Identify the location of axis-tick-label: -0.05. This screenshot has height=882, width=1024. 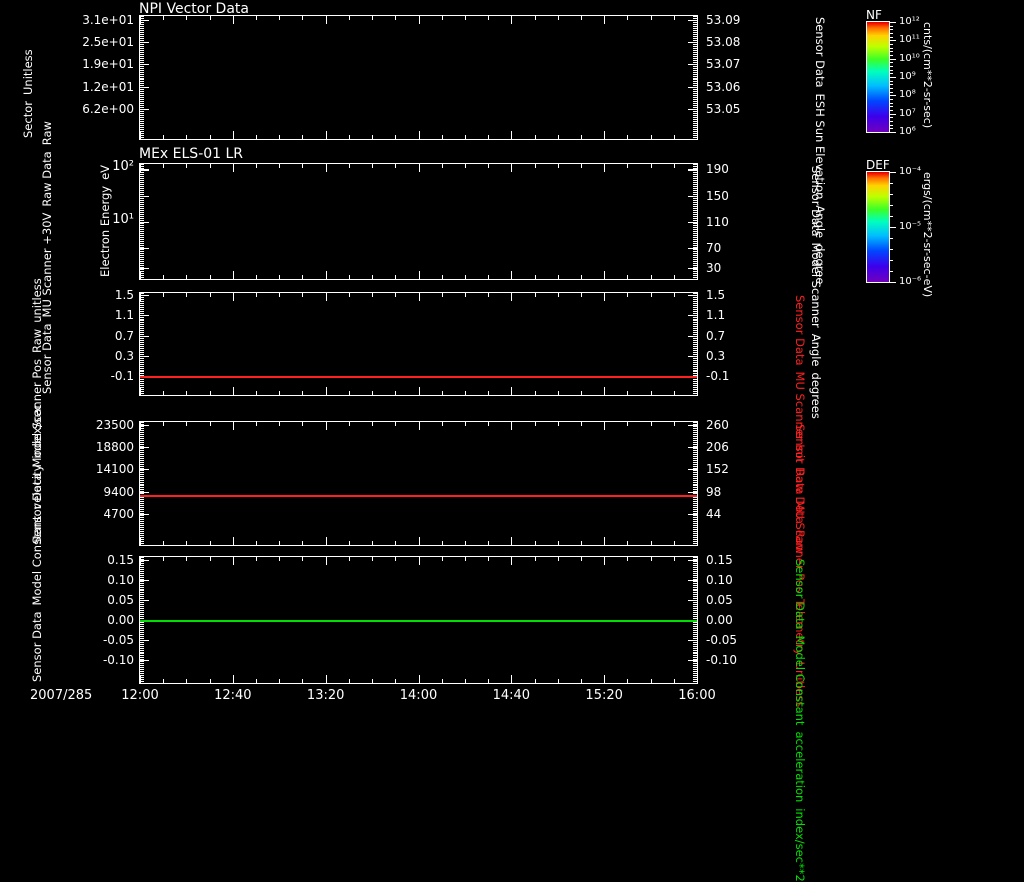
(118, 639).